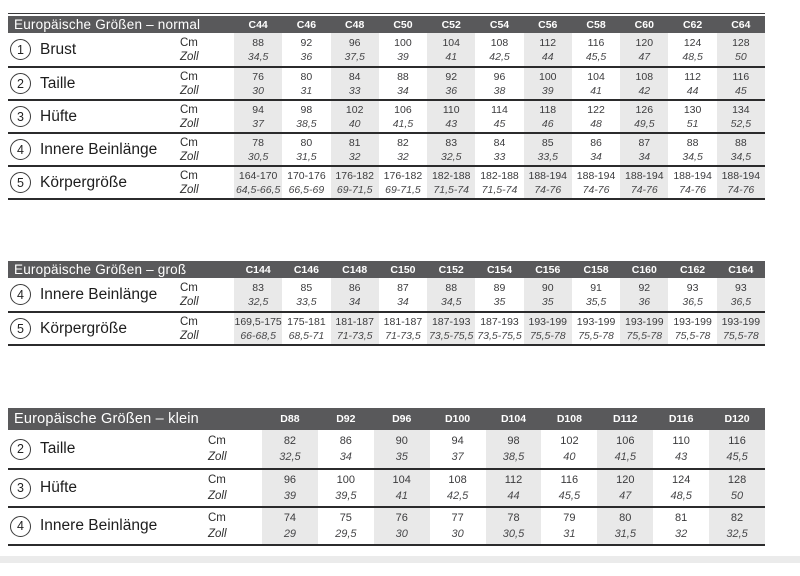 The height and width of the screenshot is (576, 800). What do you see at coordinates (569, 534) in the screenshot?
I see `value-zoll: 31` at bounding box center [569, 534].